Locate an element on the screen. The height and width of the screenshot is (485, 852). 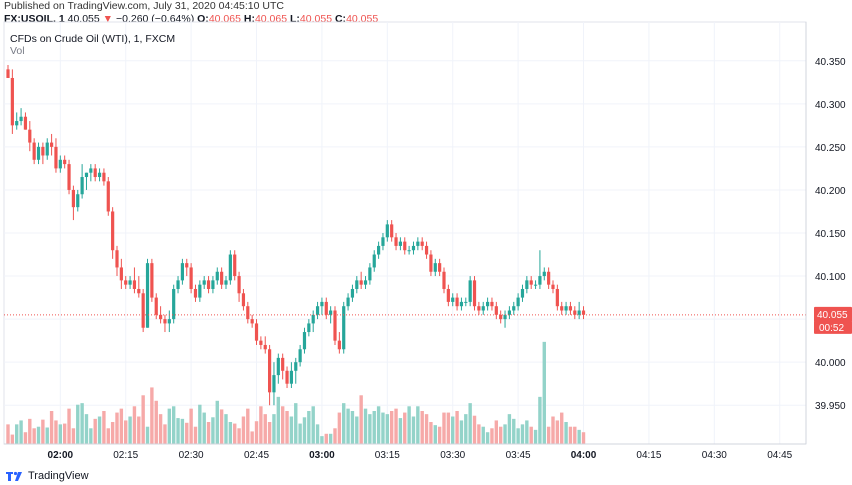
low-label: L: is located at coordinates (295, 19).